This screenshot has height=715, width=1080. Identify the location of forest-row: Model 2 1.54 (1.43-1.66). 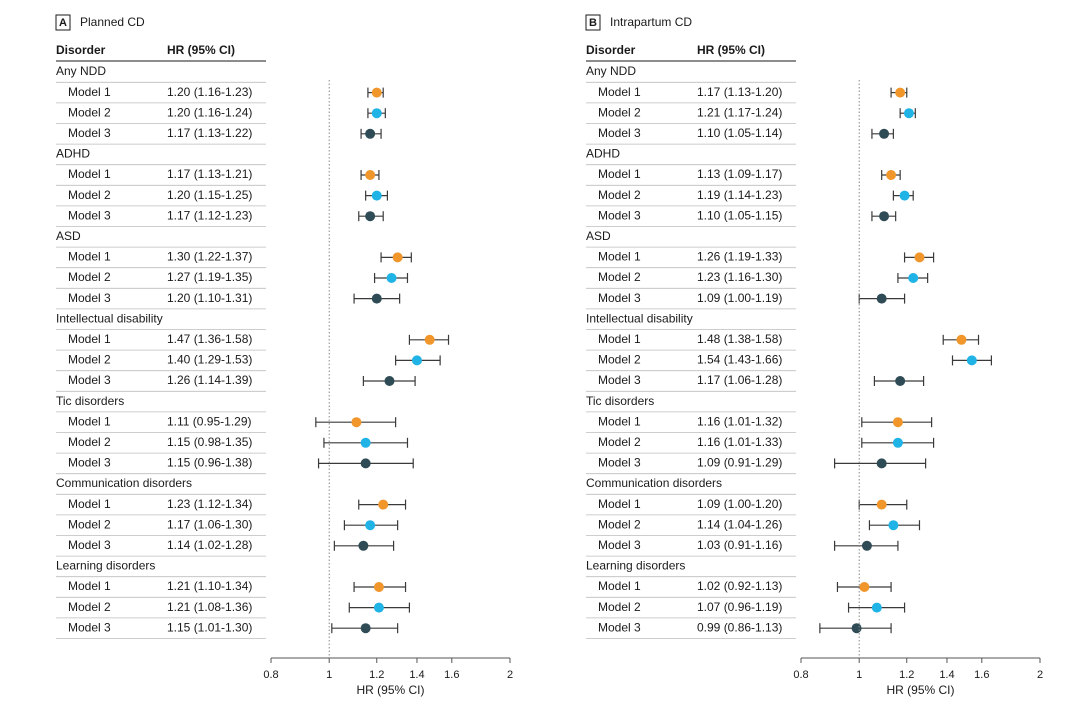
(789, 362).